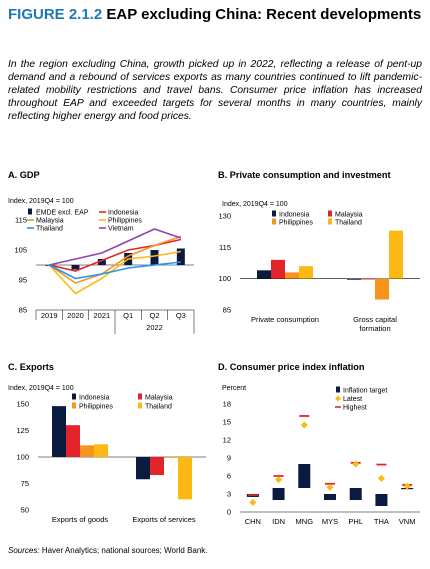 Image resolution: width=430 pixels, height=569 pixels. Describe the element at coordinates (291, 367) in the screenshot. I see `panel-d-title: D. Consumer price index inflation` at that location.